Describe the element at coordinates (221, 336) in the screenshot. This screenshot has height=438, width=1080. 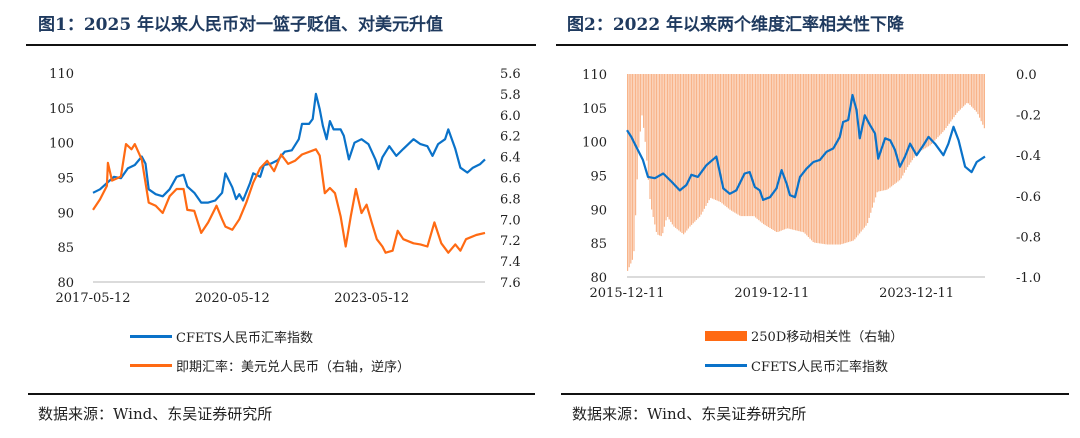
I see `legend-item-cfets-1: CFETS人民币汇率指数` at that location.